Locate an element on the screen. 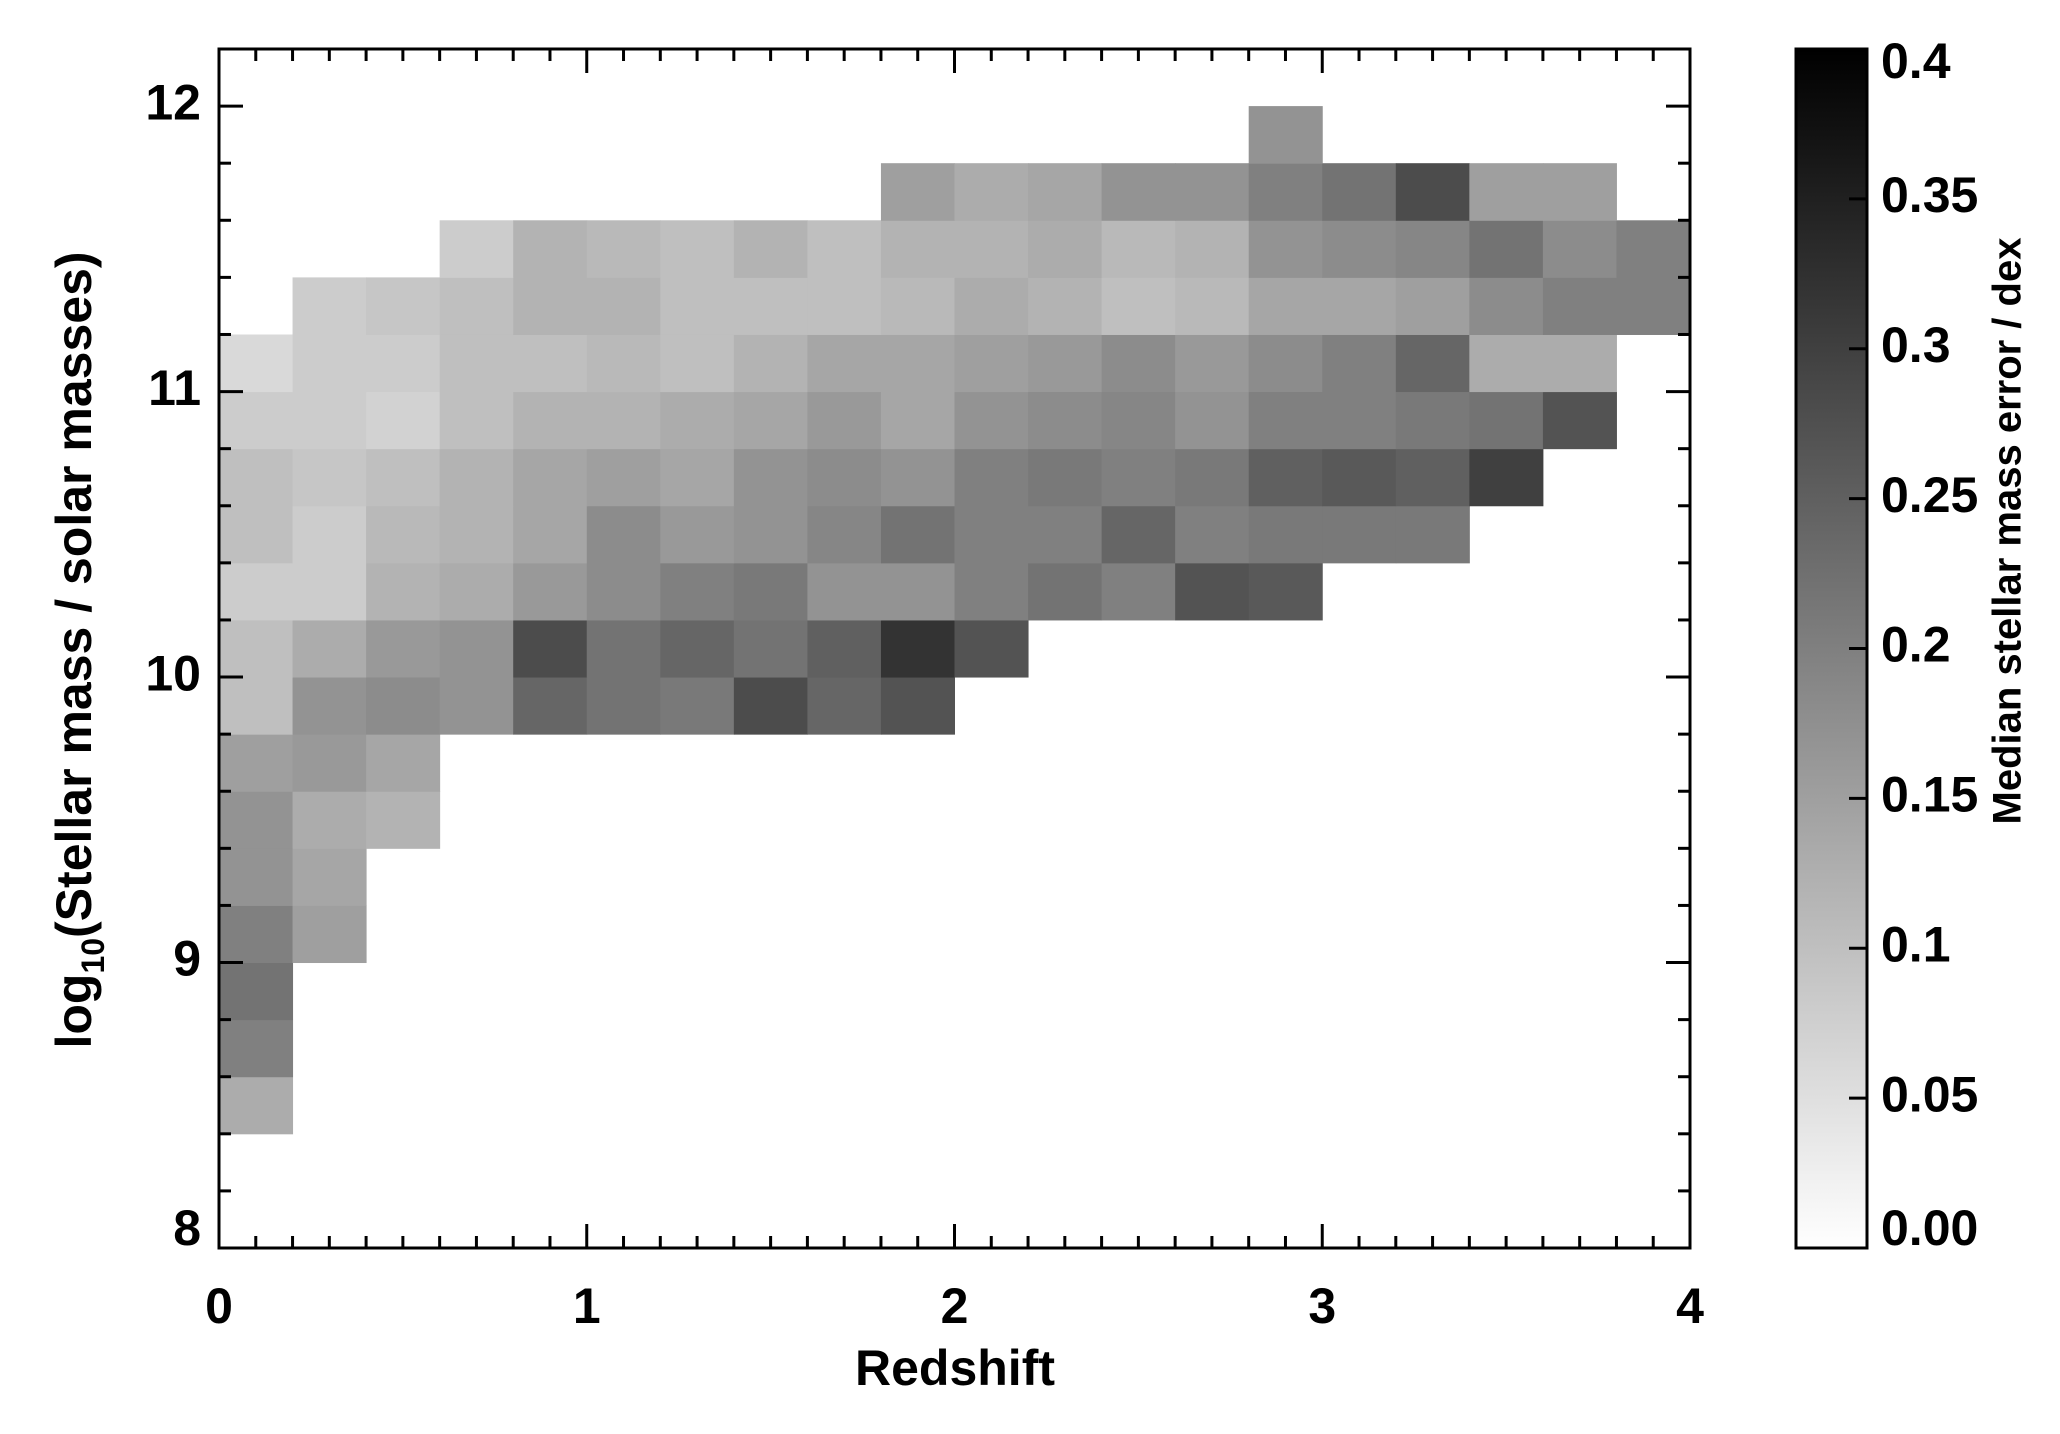 The image size is (2060, 1434). y-tick-label: 9 is located at coordinates (187, 959).